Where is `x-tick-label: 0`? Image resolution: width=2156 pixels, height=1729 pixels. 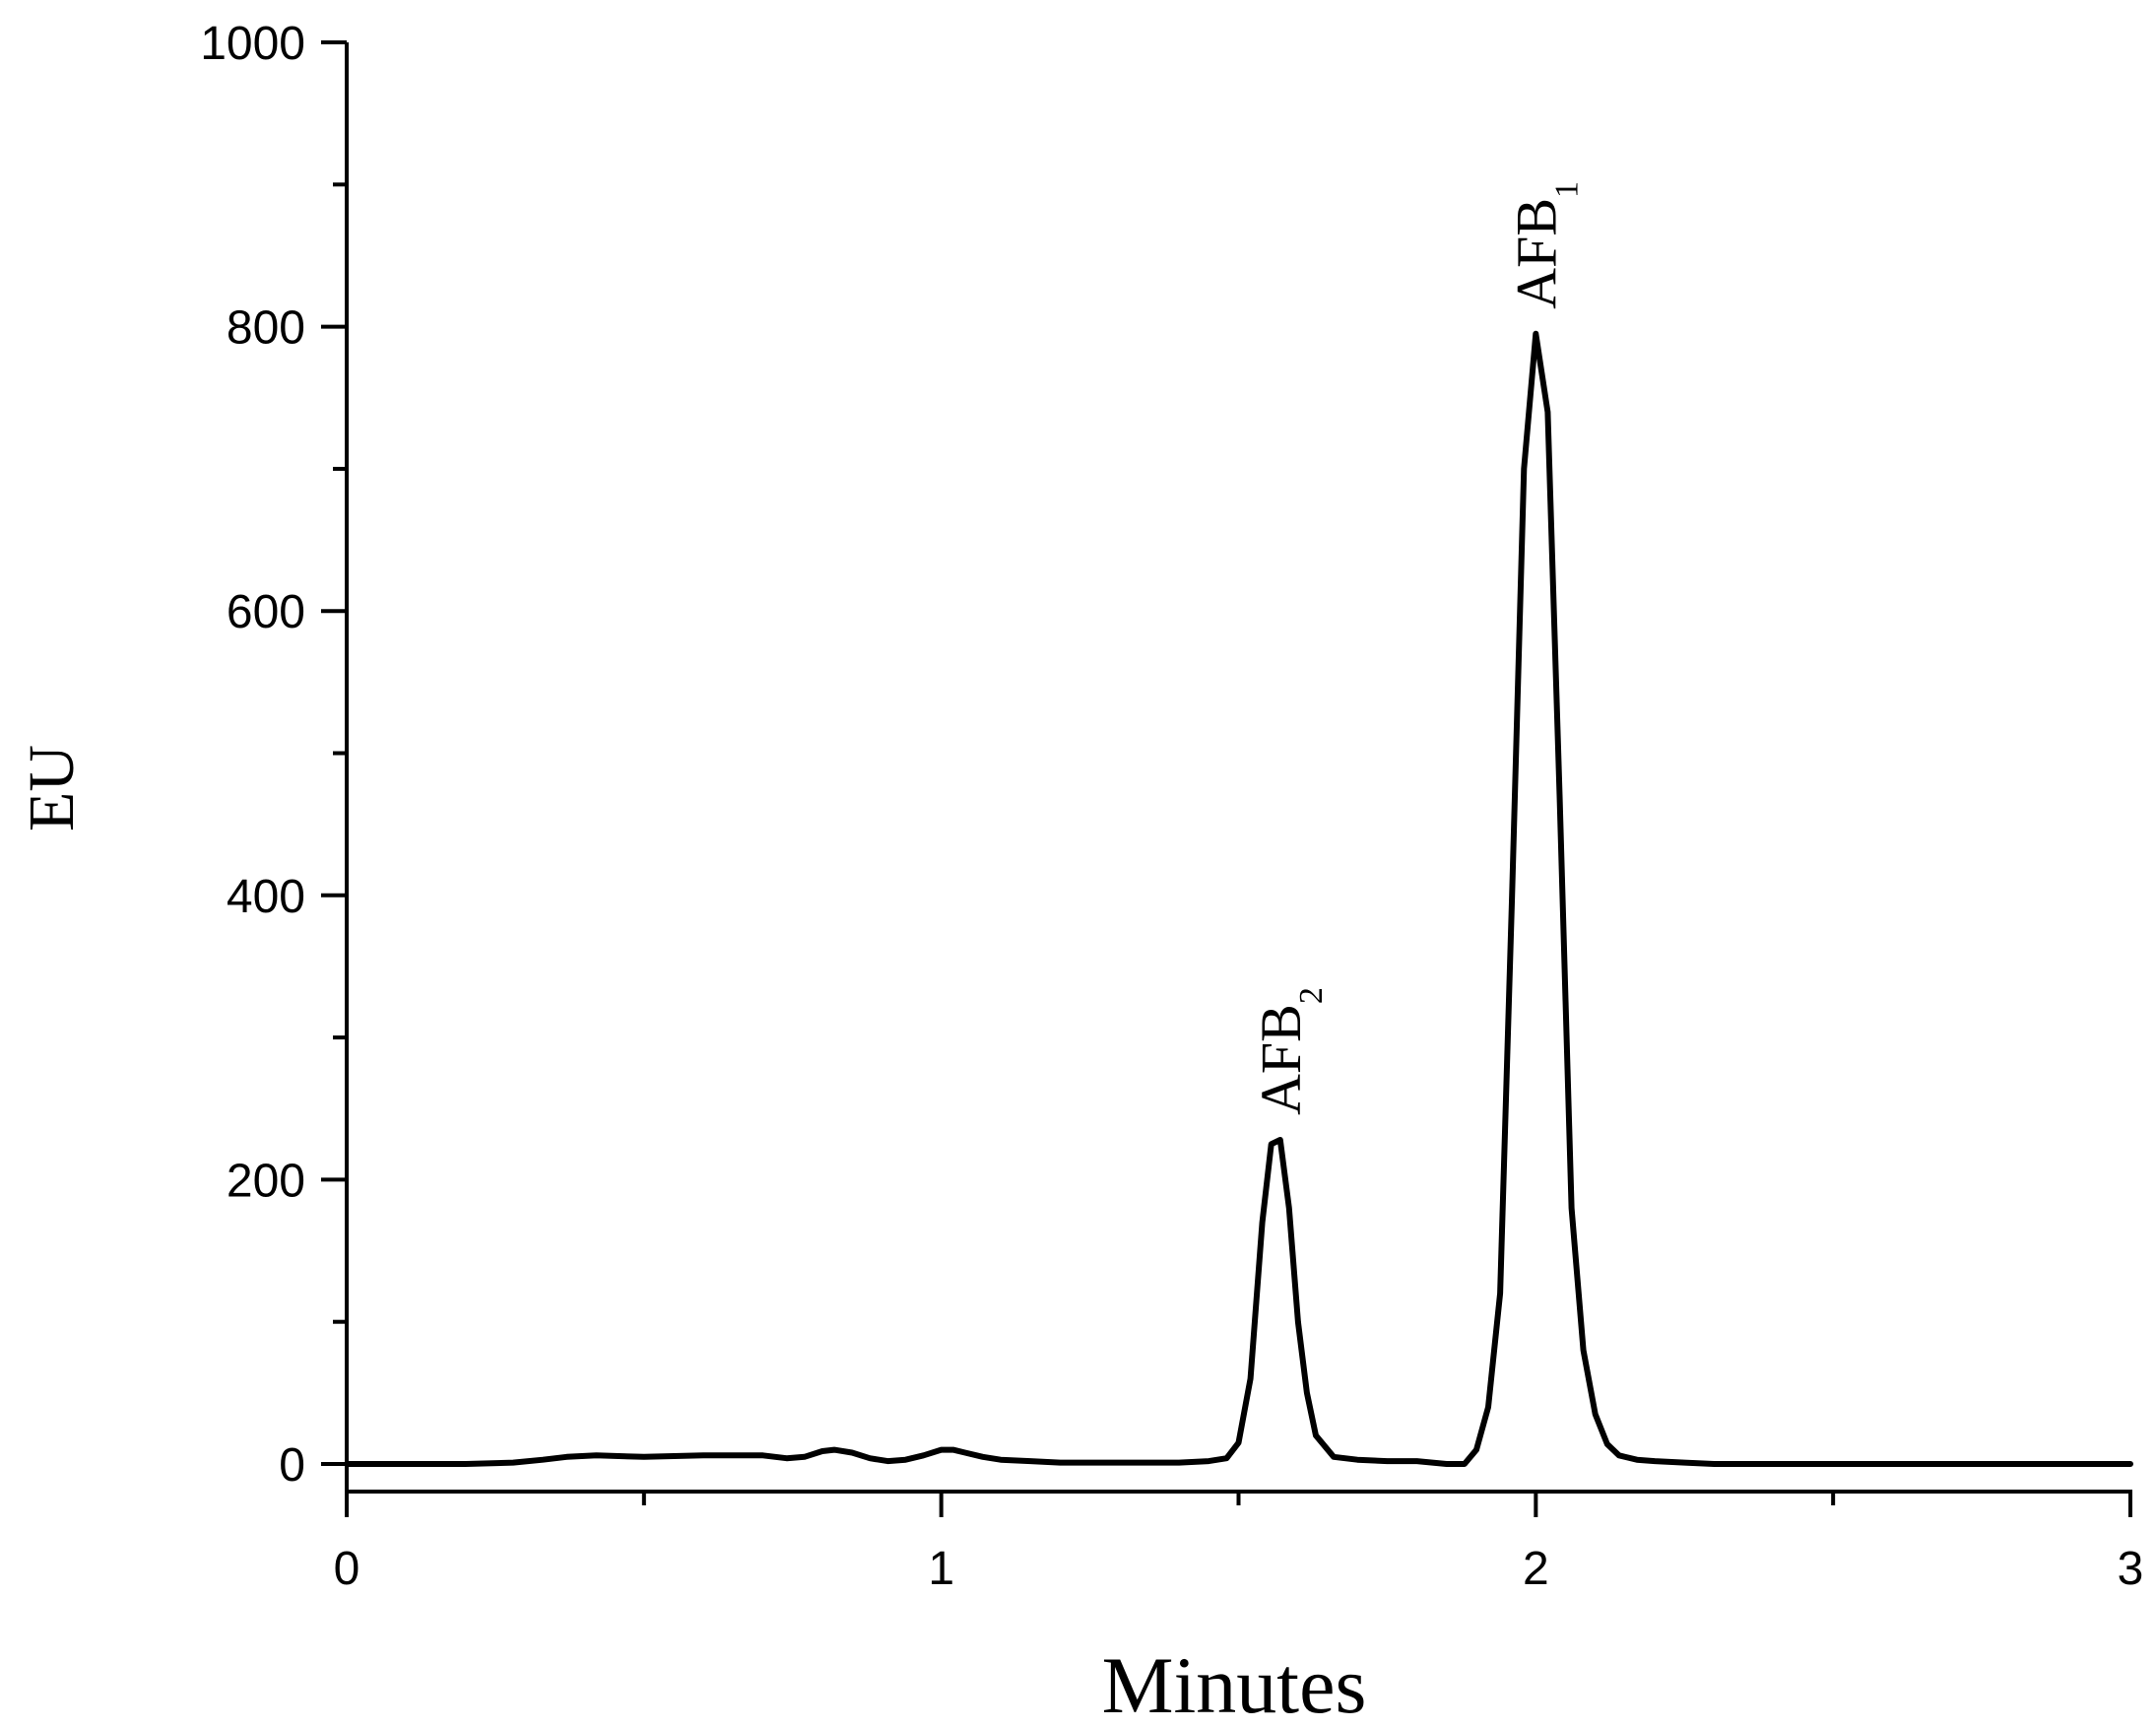
x-tick-label: 0 is located at coordinates (347, 1569).